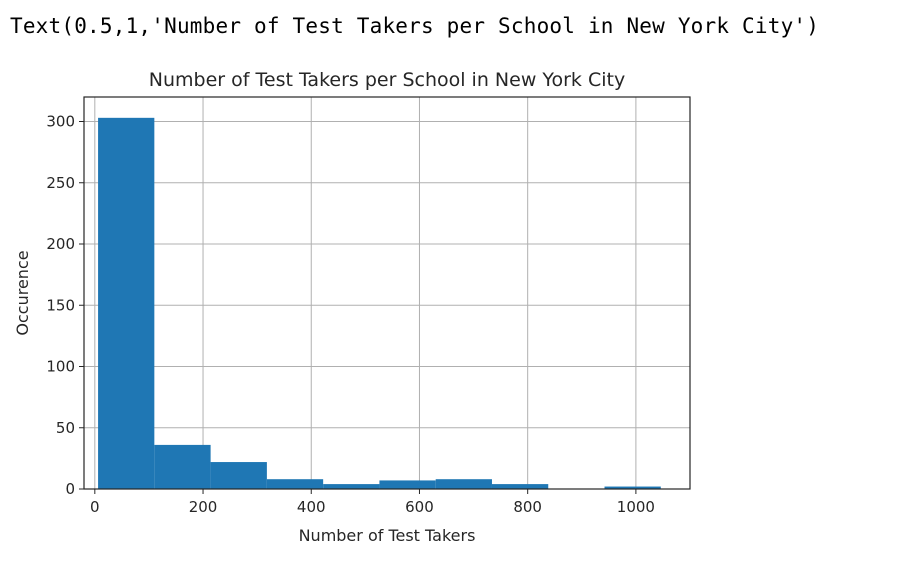 The image size is (904, 566). What do you see at coordinates (203, 507) in the screenshot?
I see `x-tick-label: 200` at bounding box center [203, 507].